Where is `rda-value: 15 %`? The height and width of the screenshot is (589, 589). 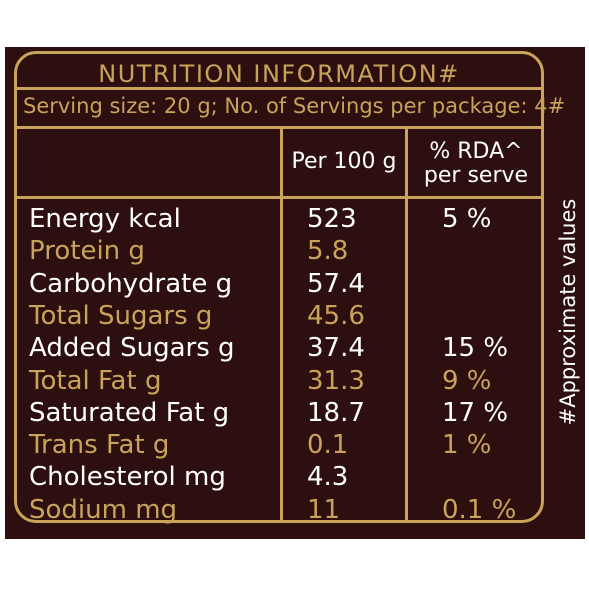 rda-value: 15 % is located at coordinates (475, 348).